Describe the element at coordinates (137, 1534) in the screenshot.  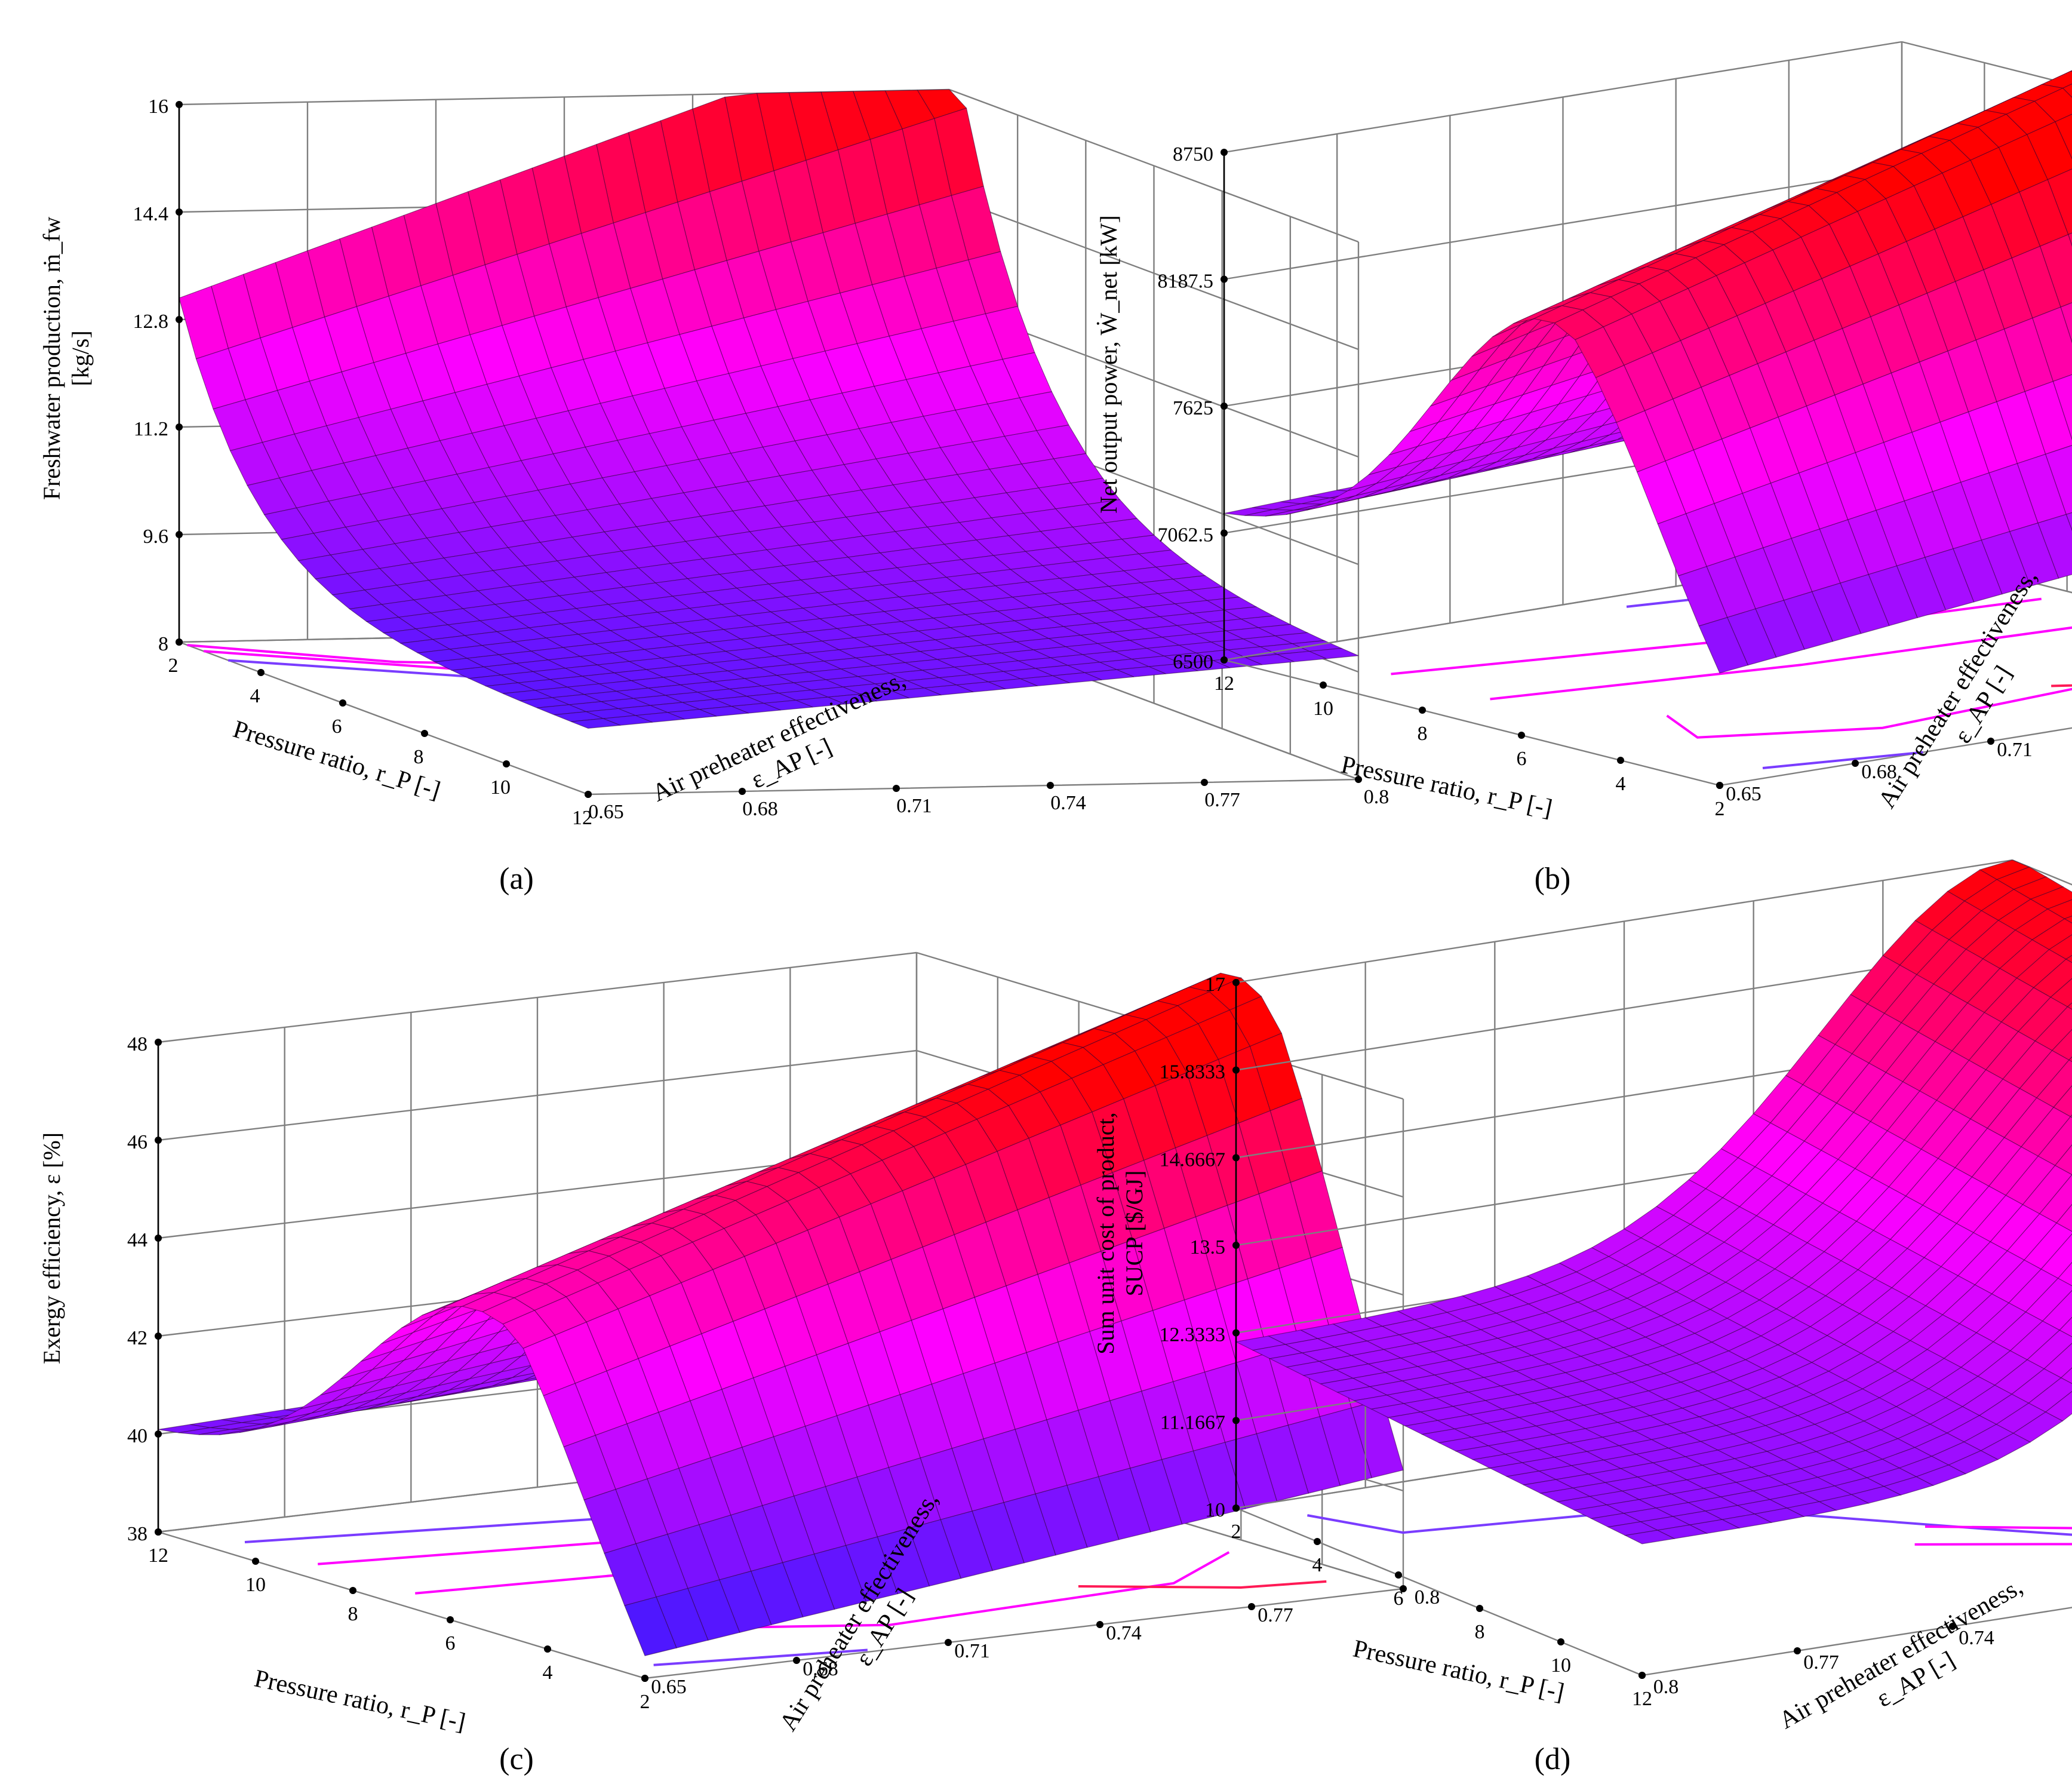
I see `z-tick-label: 38` at that location.